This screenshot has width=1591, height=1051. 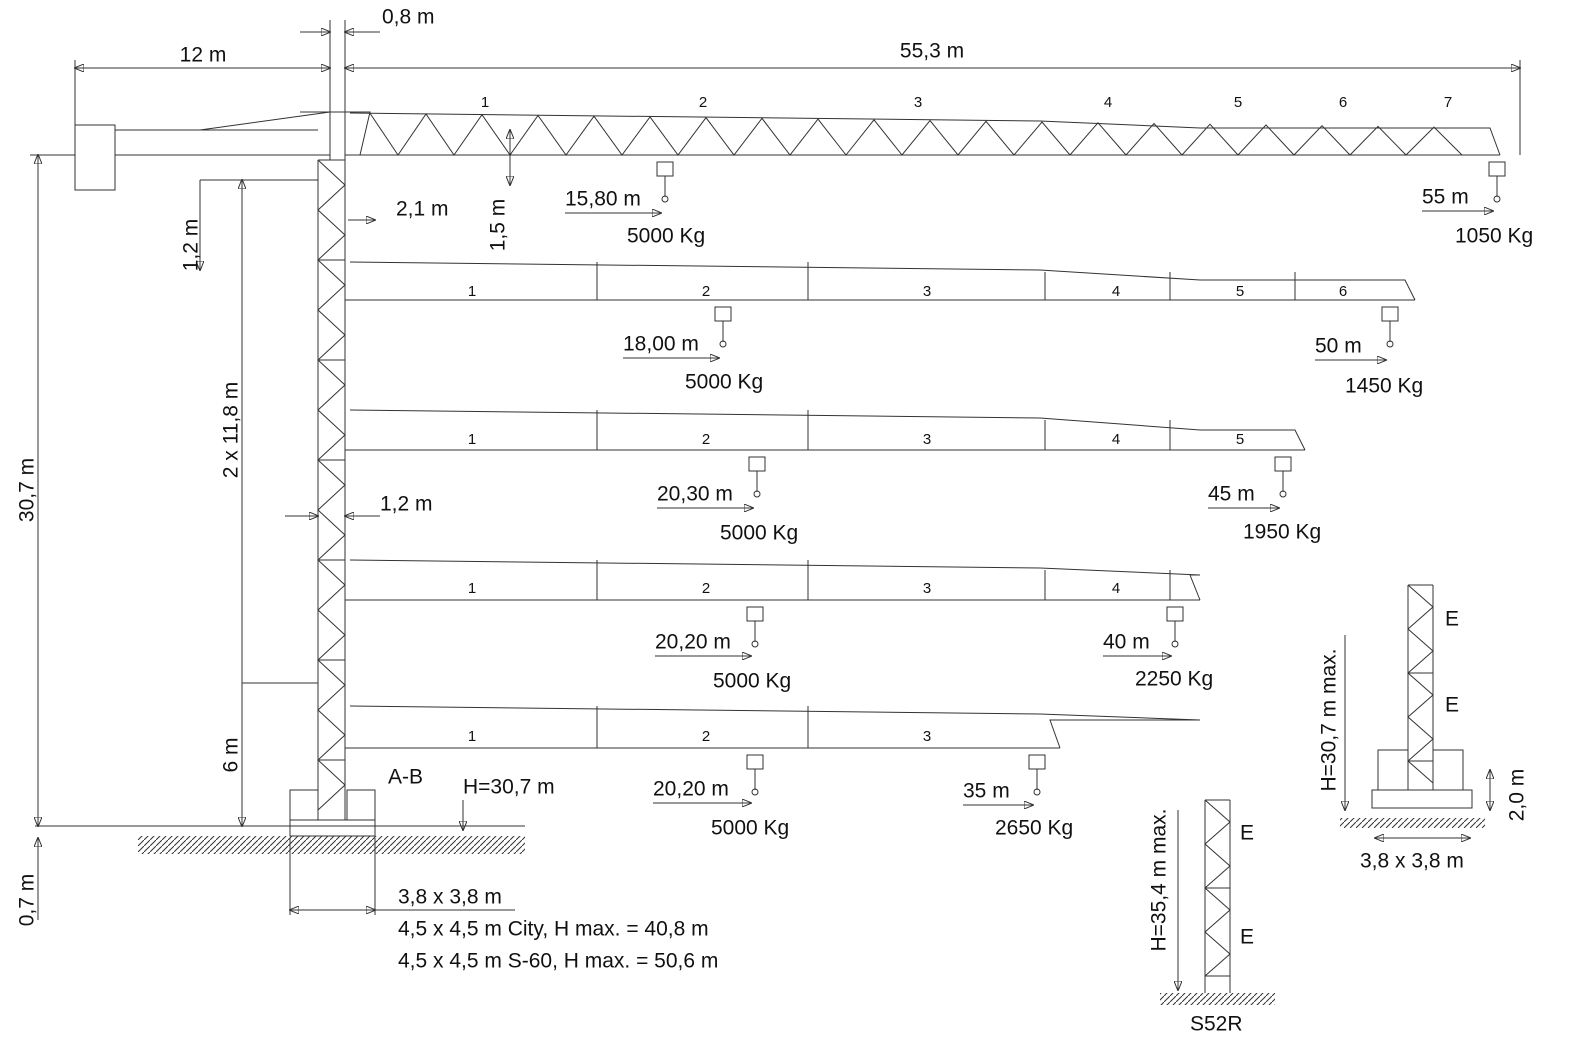 I want to click on label: 2 x 11,8 m, so click(x=231, y=430).